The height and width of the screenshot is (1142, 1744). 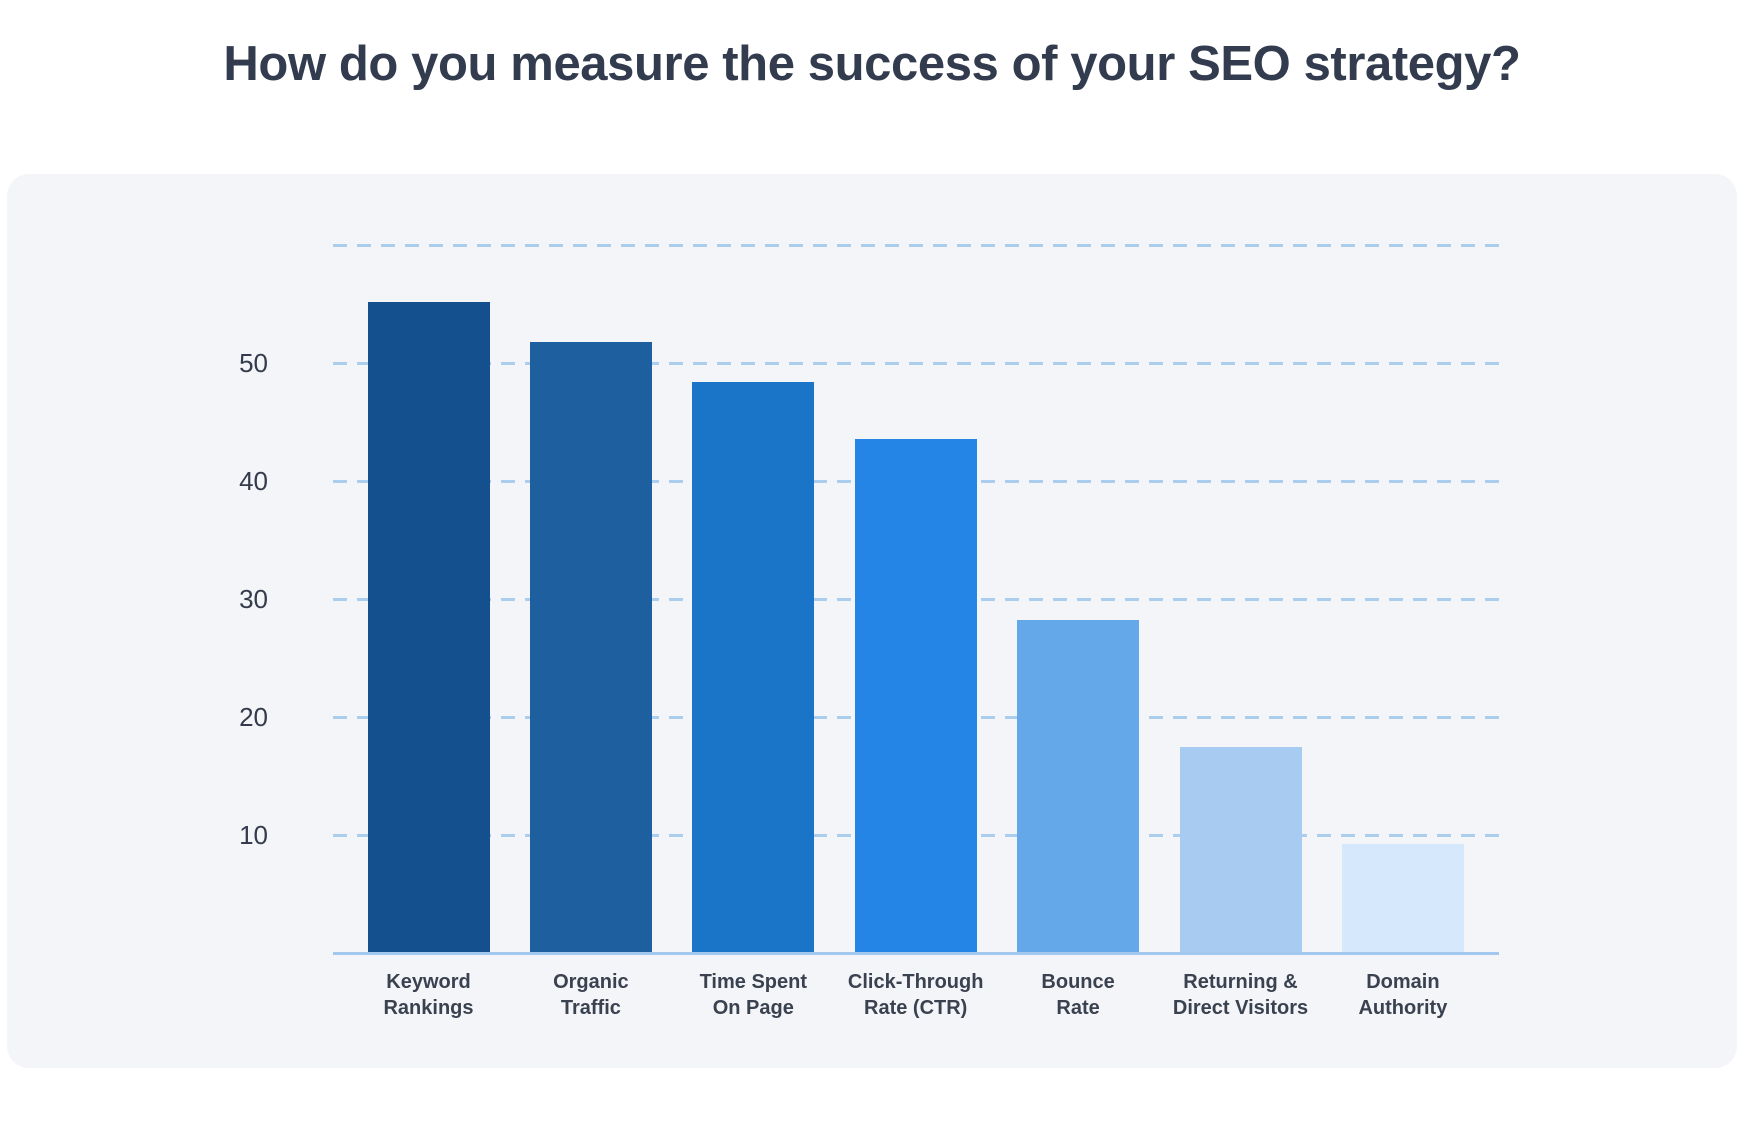 I want to click on x-axis-label-line: Bounce, so click(x=1078, y=982).